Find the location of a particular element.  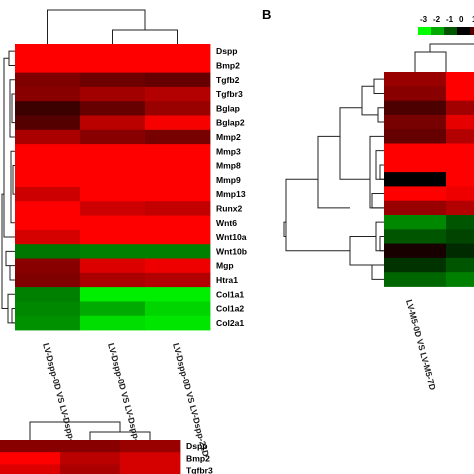

panel-a-gene-label: Mgp is located at coordinates (225, 266).